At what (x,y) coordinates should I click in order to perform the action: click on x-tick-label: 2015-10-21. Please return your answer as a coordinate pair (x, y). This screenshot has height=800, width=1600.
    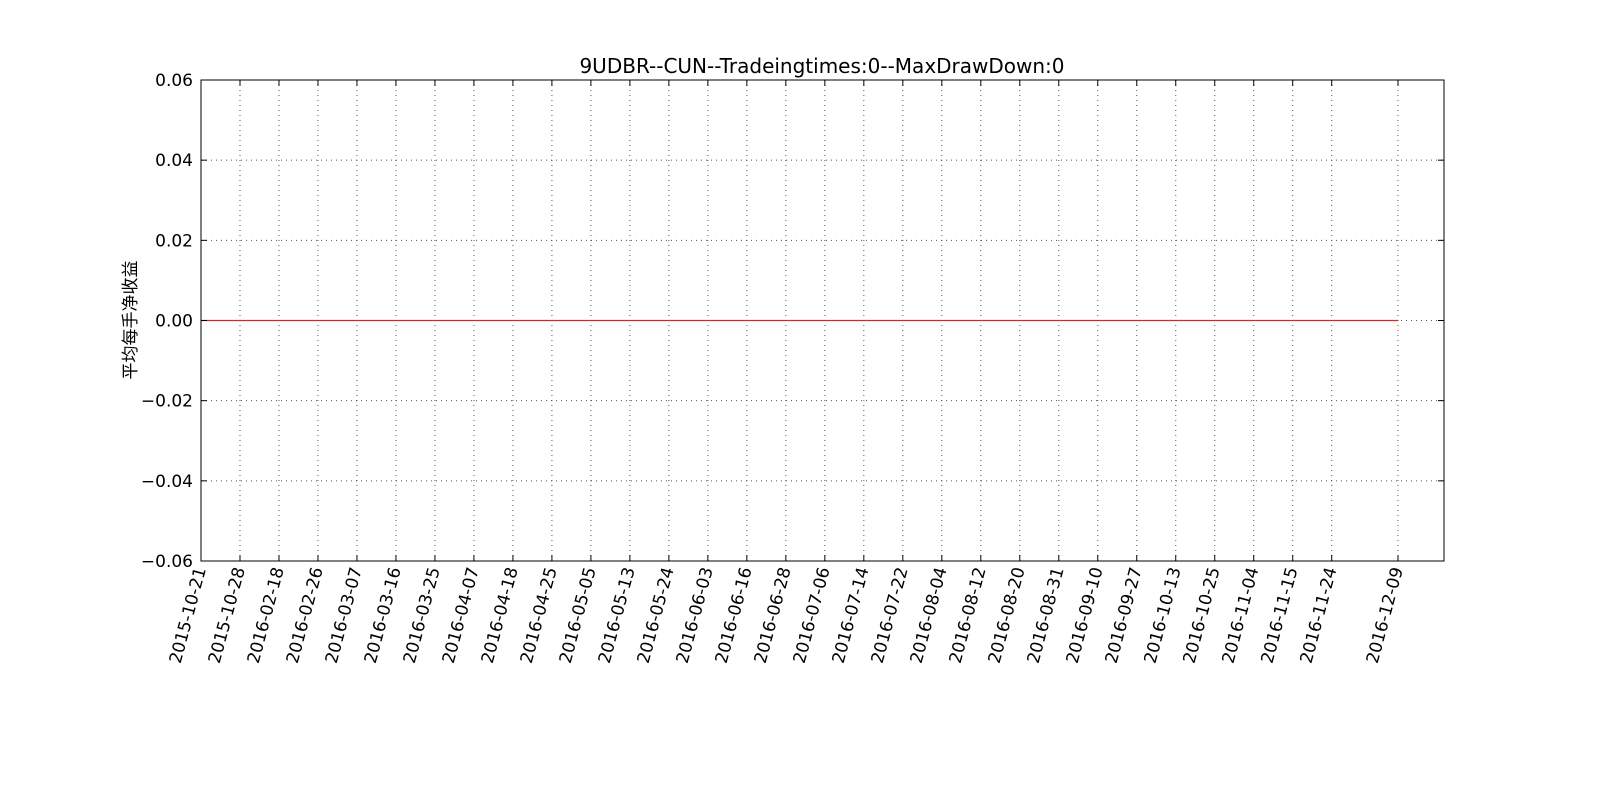
    Looking at the image, I should click on (188, 615).